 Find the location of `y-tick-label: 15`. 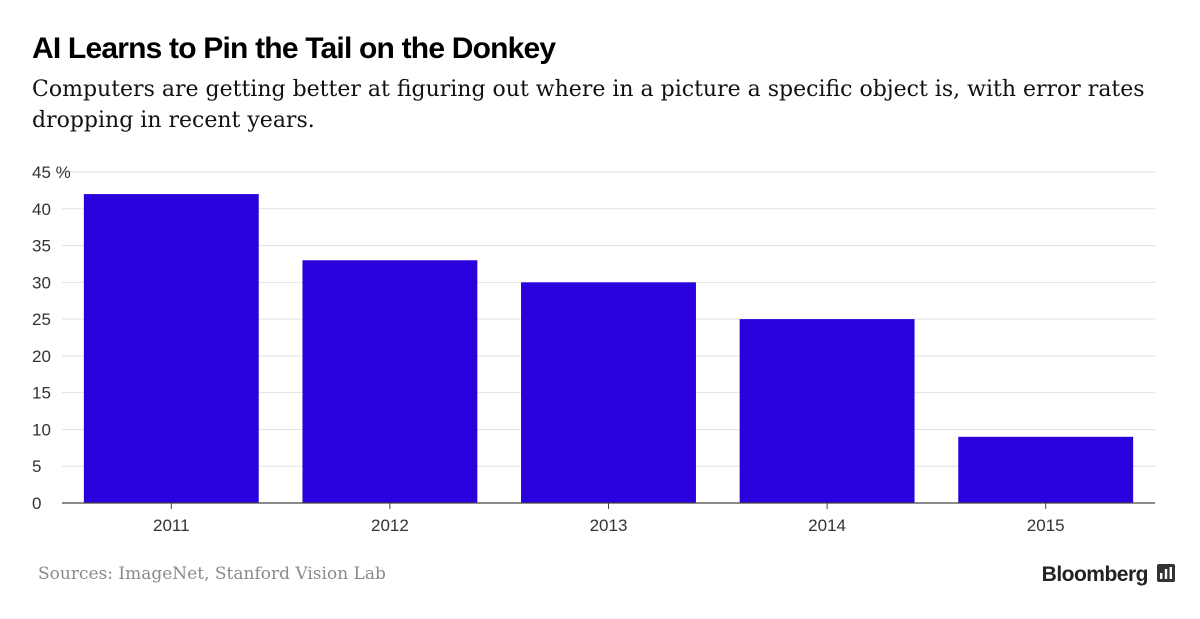

y-tick-label: 15 is located at coordinates (41, 393).